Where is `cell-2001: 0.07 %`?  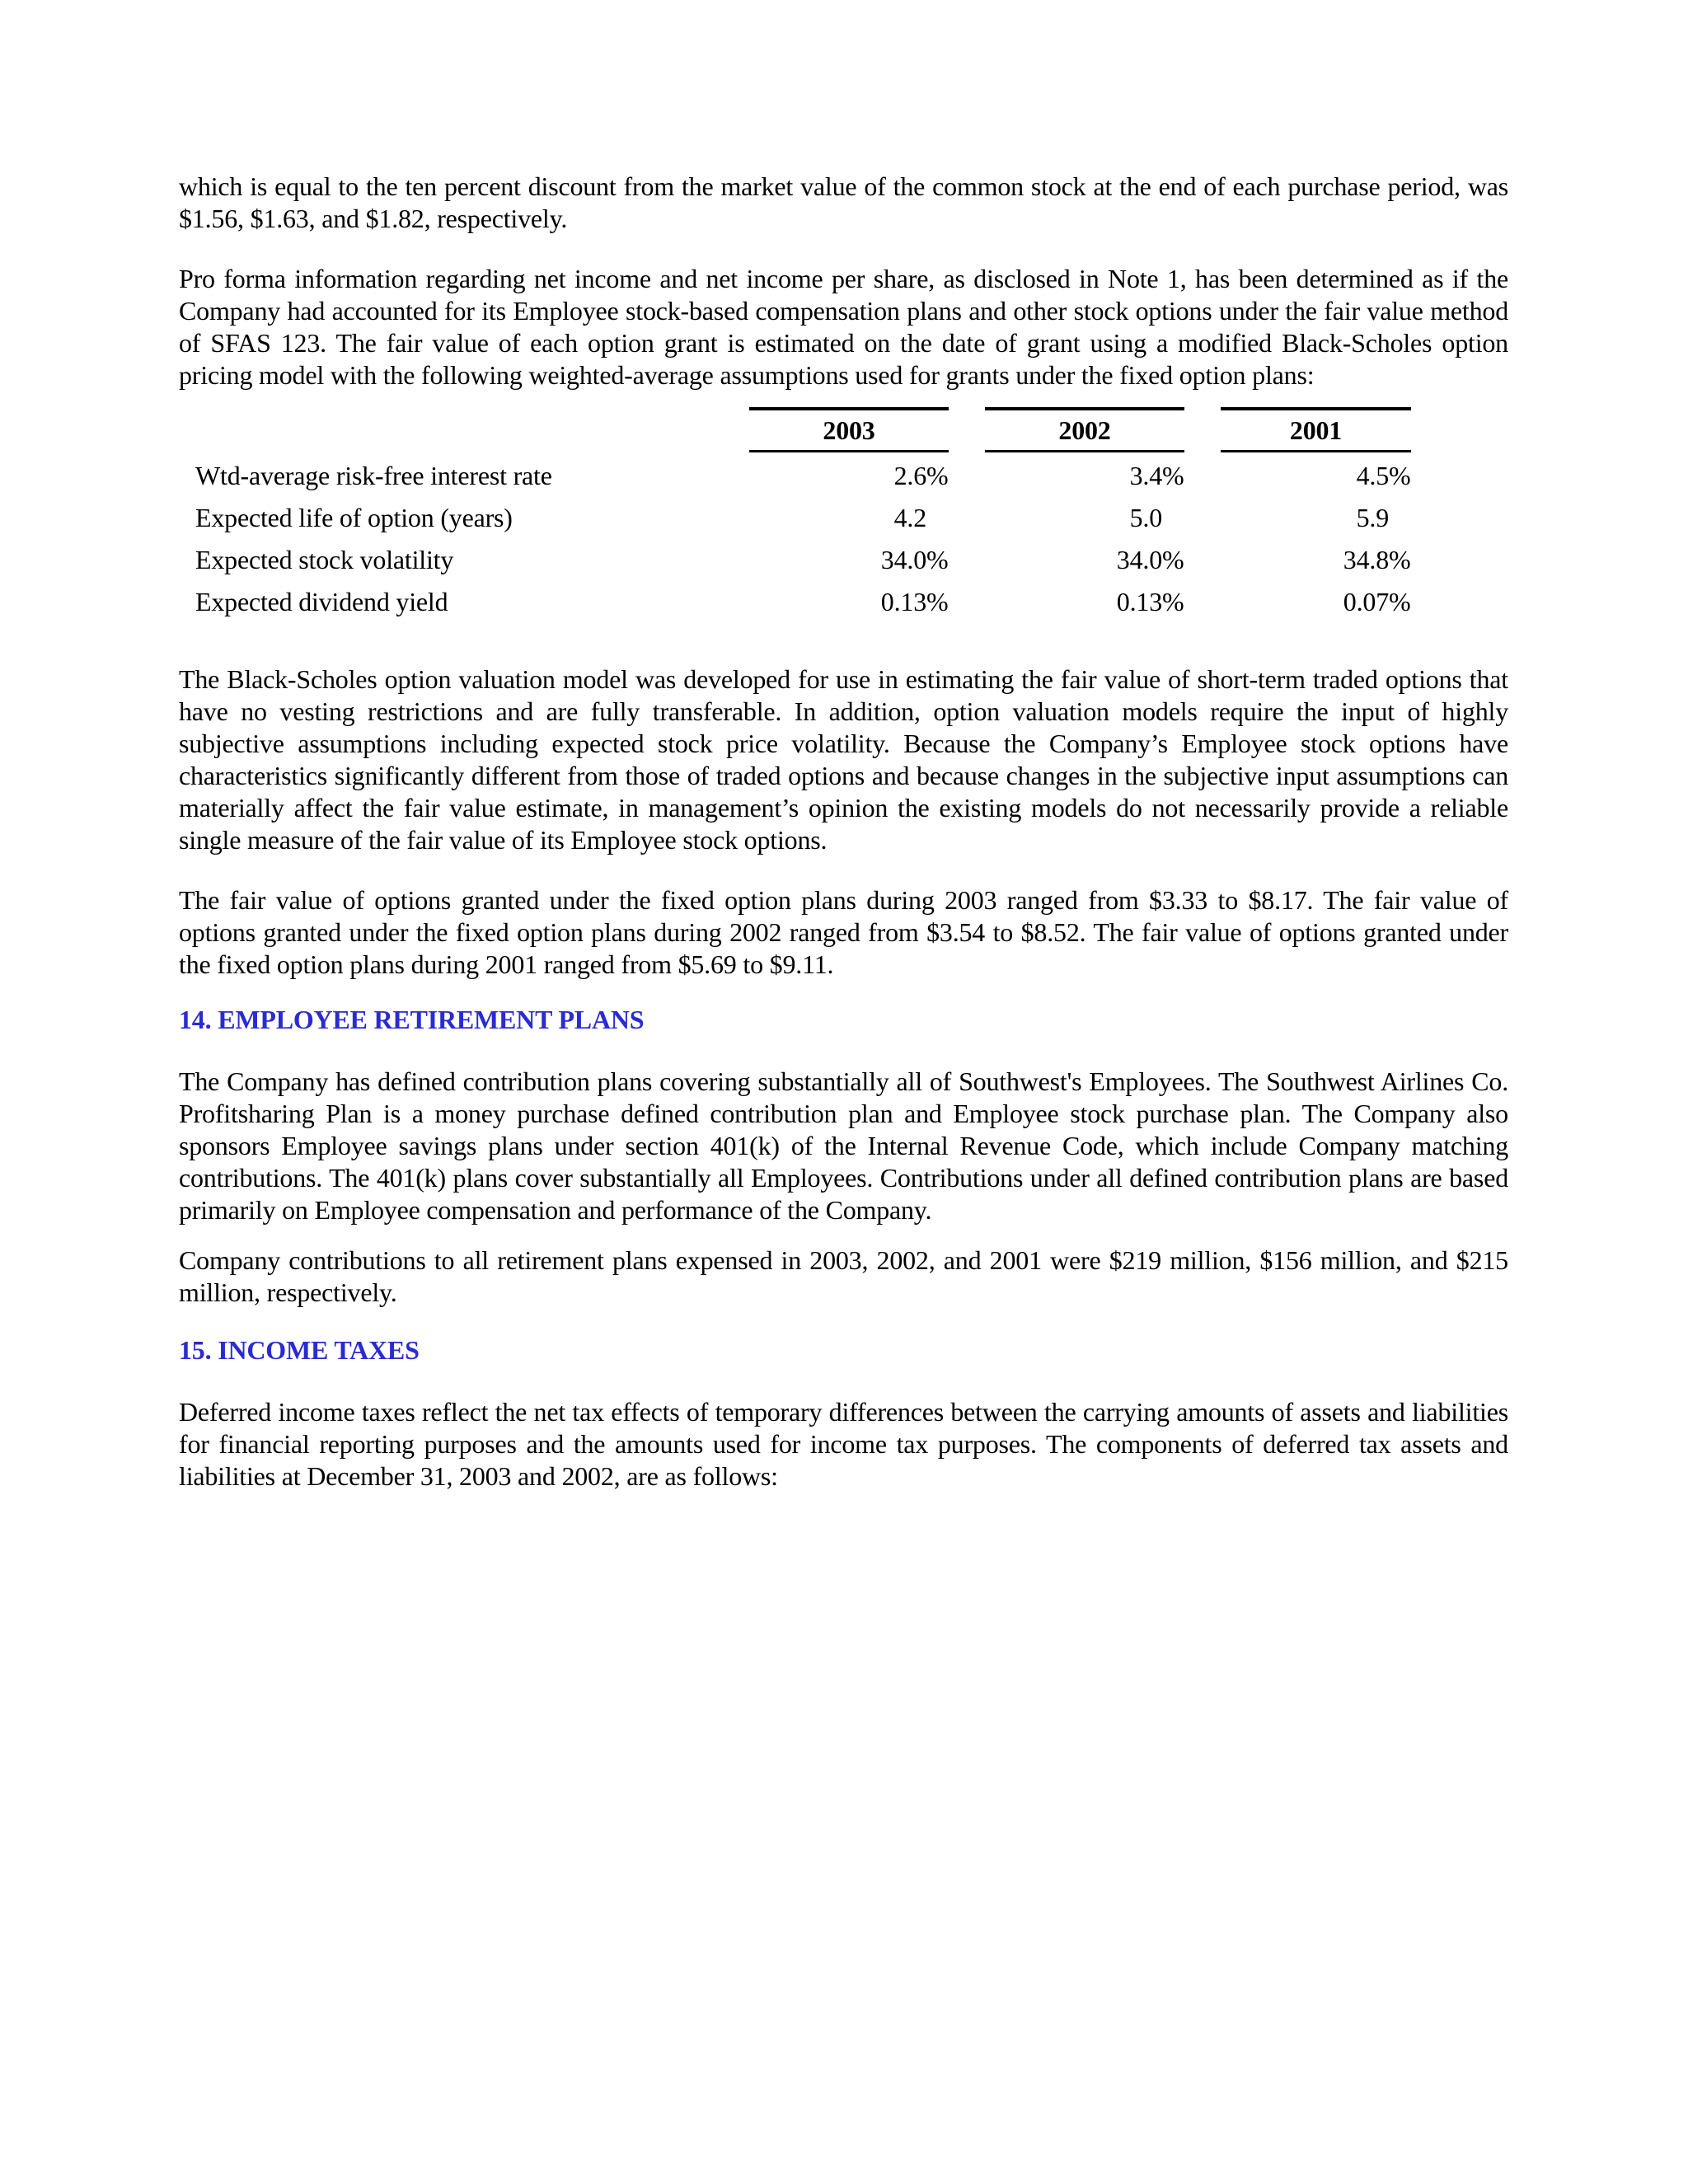
cell-2001: 0.07 % is located at coordinates (1316, 602).